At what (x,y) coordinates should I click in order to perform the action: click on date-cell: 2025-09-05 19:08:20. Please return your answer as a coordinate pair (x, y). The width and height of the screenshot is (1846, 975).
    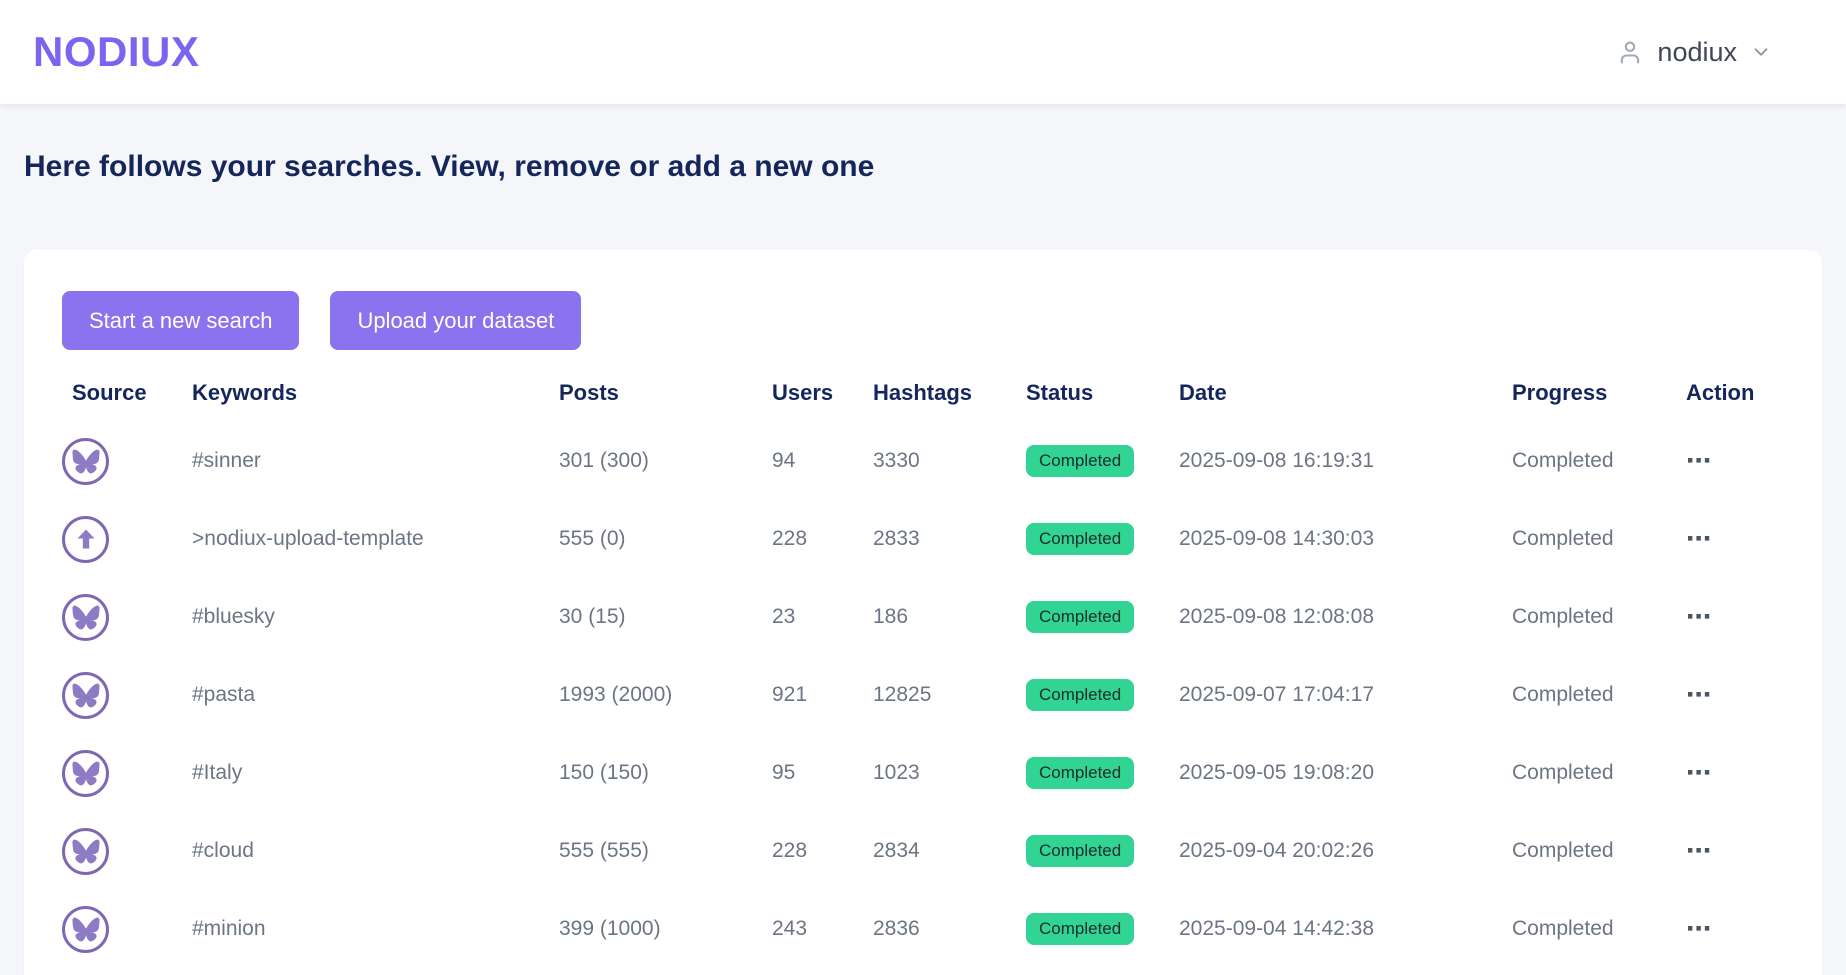
    Looking at the image, I should click on (1276, 772).